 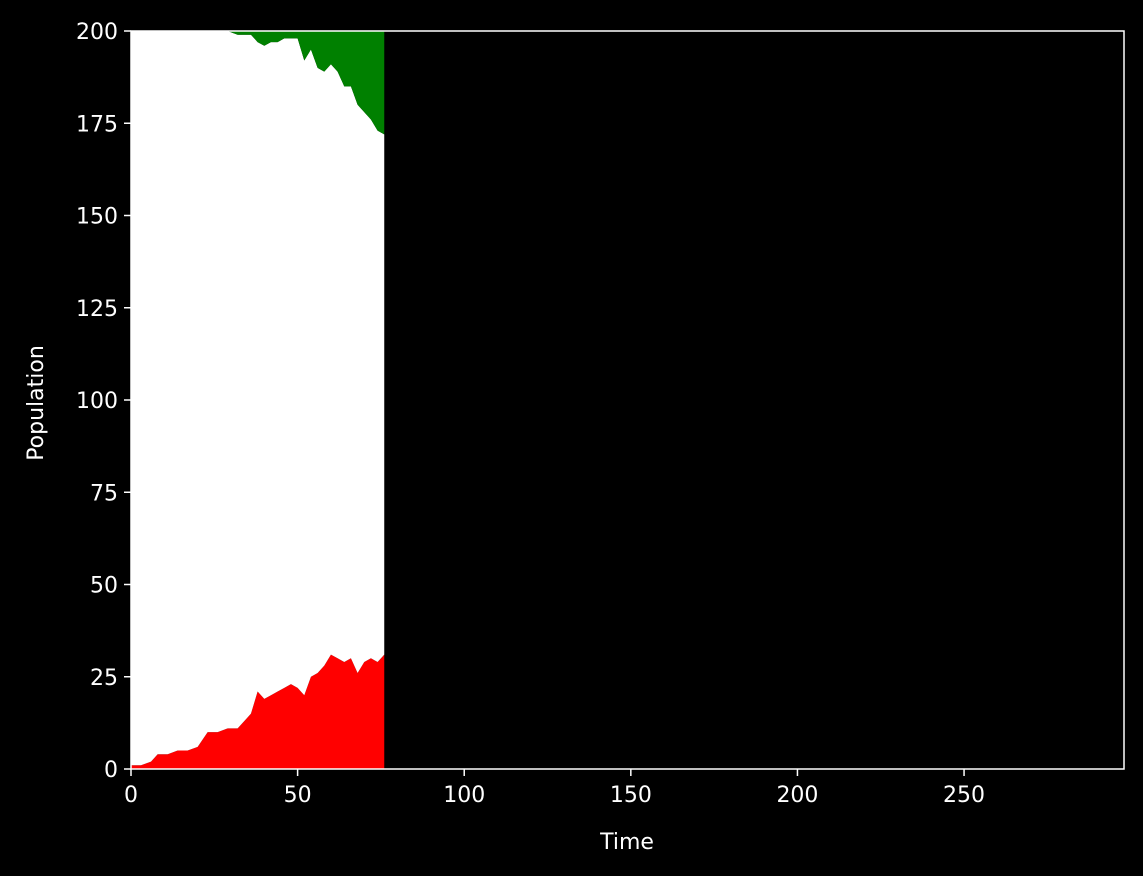 What do you see at coordinates (298, 795) in the screenshot?
I see `x-tick-label: 50` at bounding box center [298, 795].